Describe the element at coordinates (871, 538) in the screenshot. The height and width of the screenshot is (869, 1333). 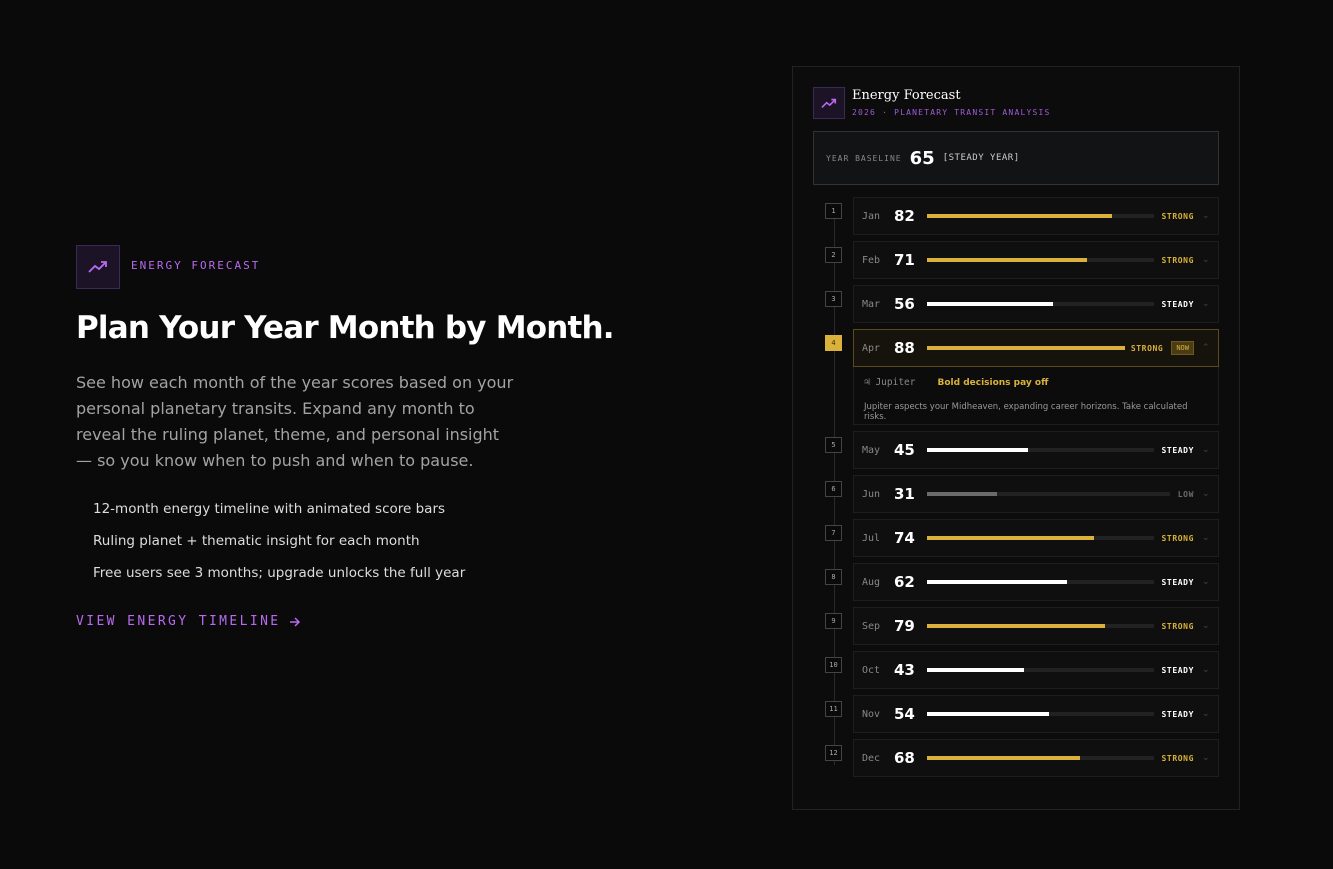
I see `month-name: Jul` at that location.